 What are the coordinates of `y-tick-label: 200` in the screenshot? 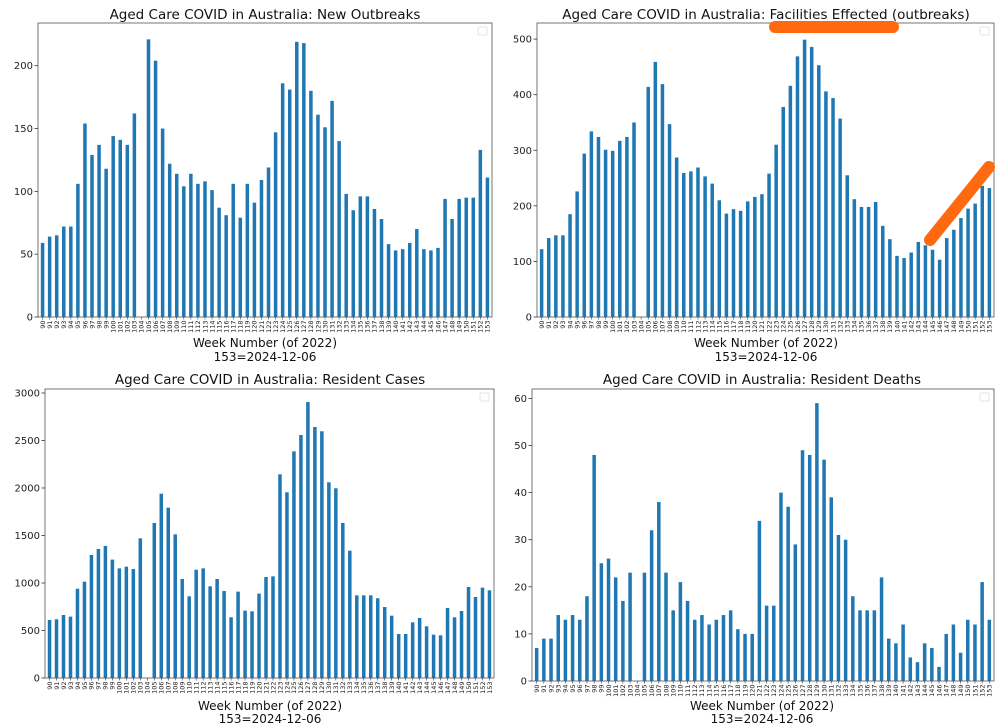 It's located at (23, 66).